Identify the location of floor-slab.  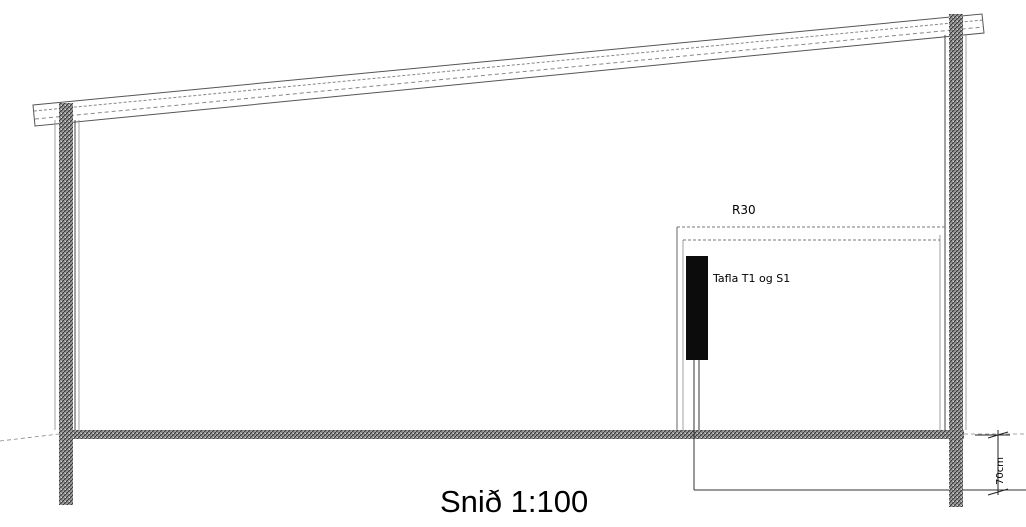
(513, 436).